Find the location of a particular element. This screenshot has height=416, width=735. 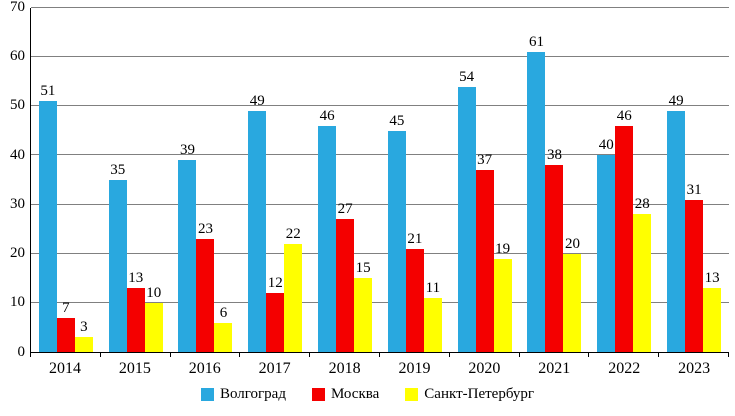

x-tick-label-2014: 2014 is located at coordinates (64, 368).